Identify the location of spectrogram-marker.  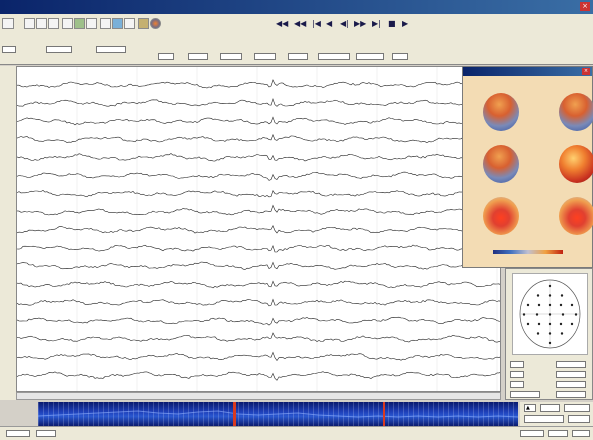
(234, 414).